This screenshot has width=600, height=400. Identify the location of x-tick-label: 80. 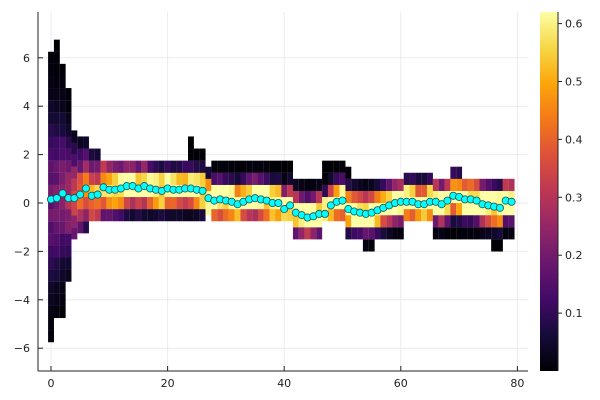
(517, 383).